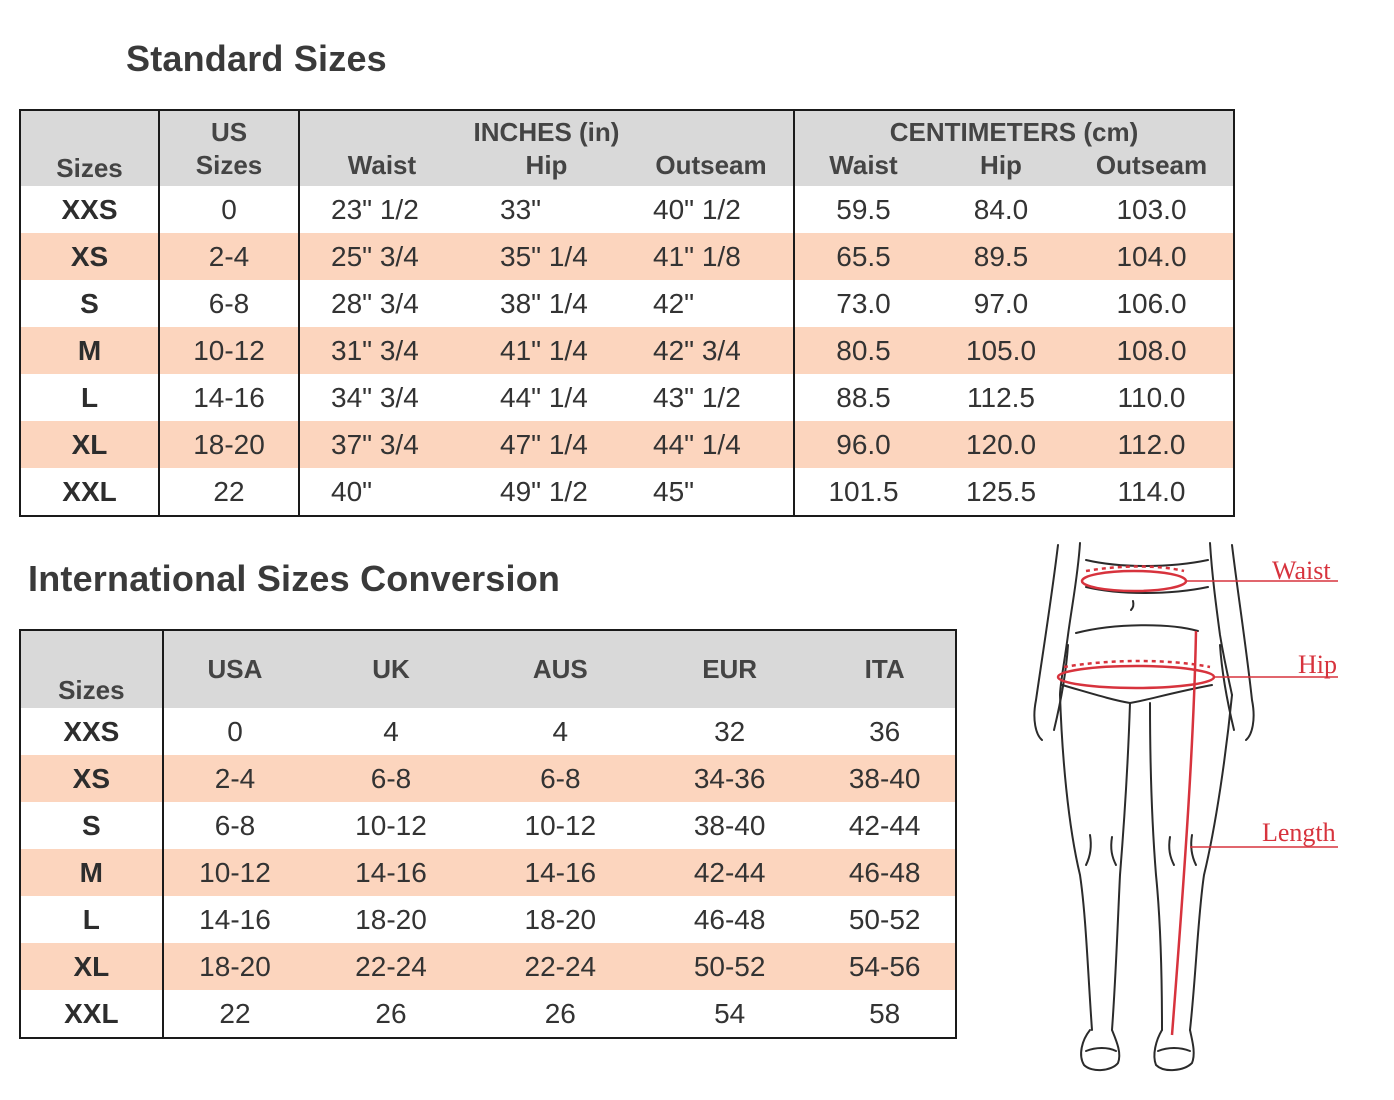  Describe the element at coordinates (1301, 570) in the screenshot. I see `waist-label: Waist` at that location.